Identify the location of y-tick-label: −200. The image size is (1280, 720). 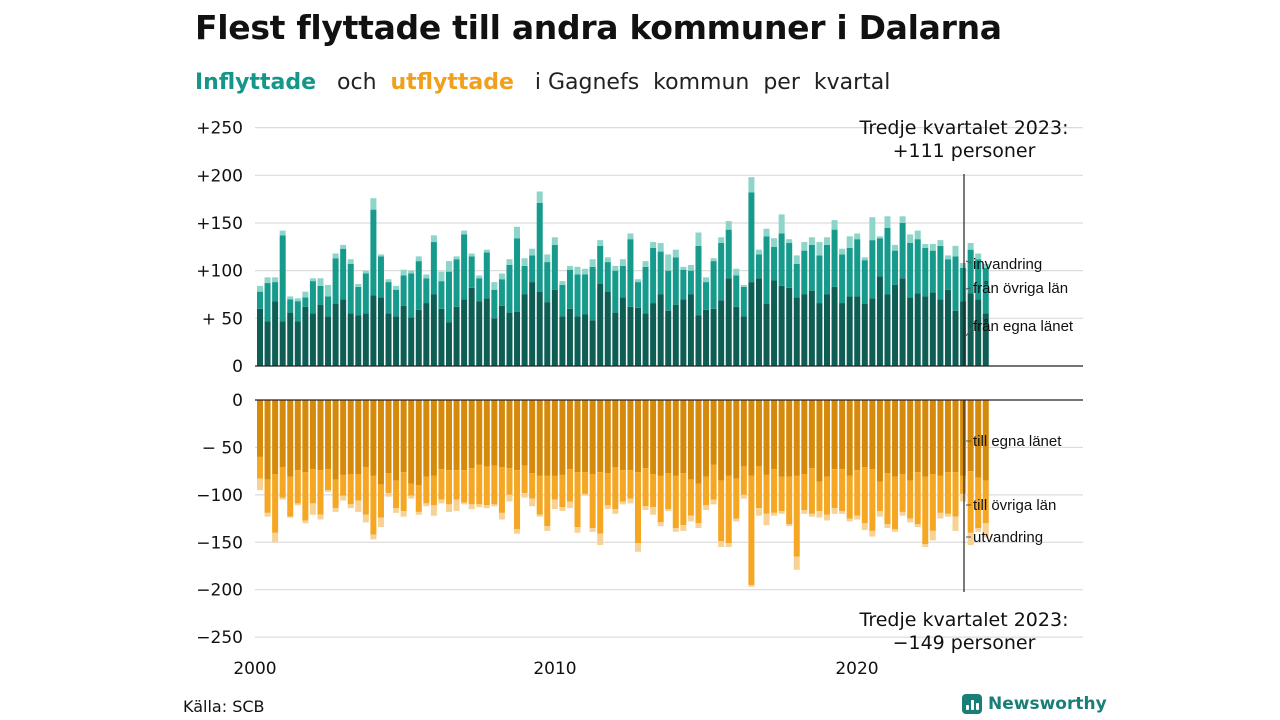
(219, 591).